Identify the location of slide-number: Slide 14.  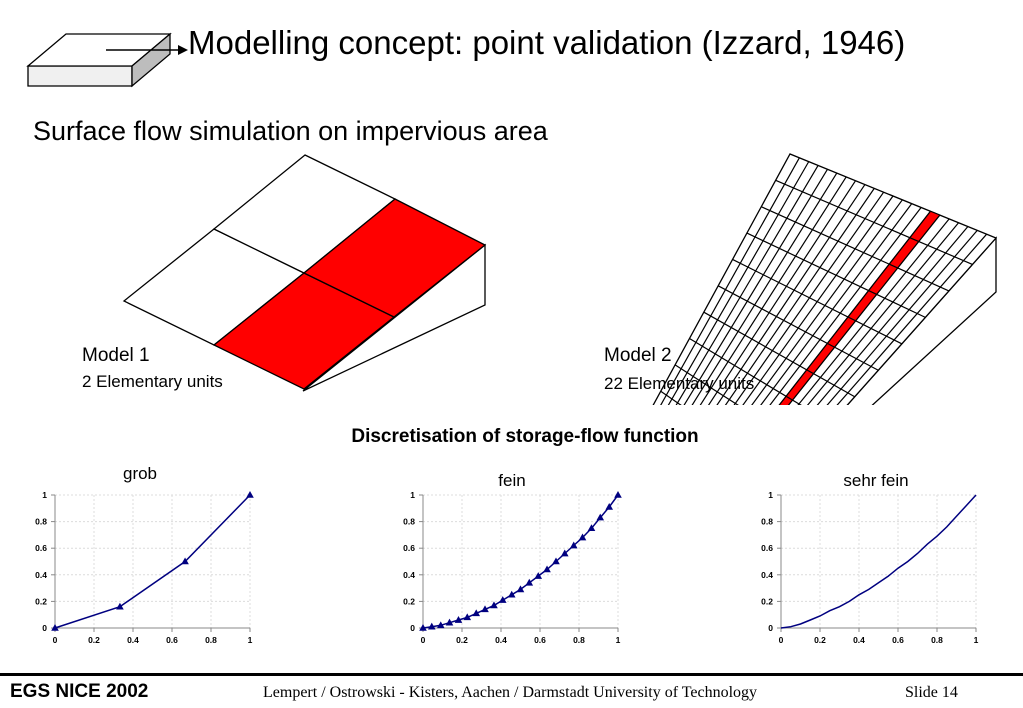
(931, 692).